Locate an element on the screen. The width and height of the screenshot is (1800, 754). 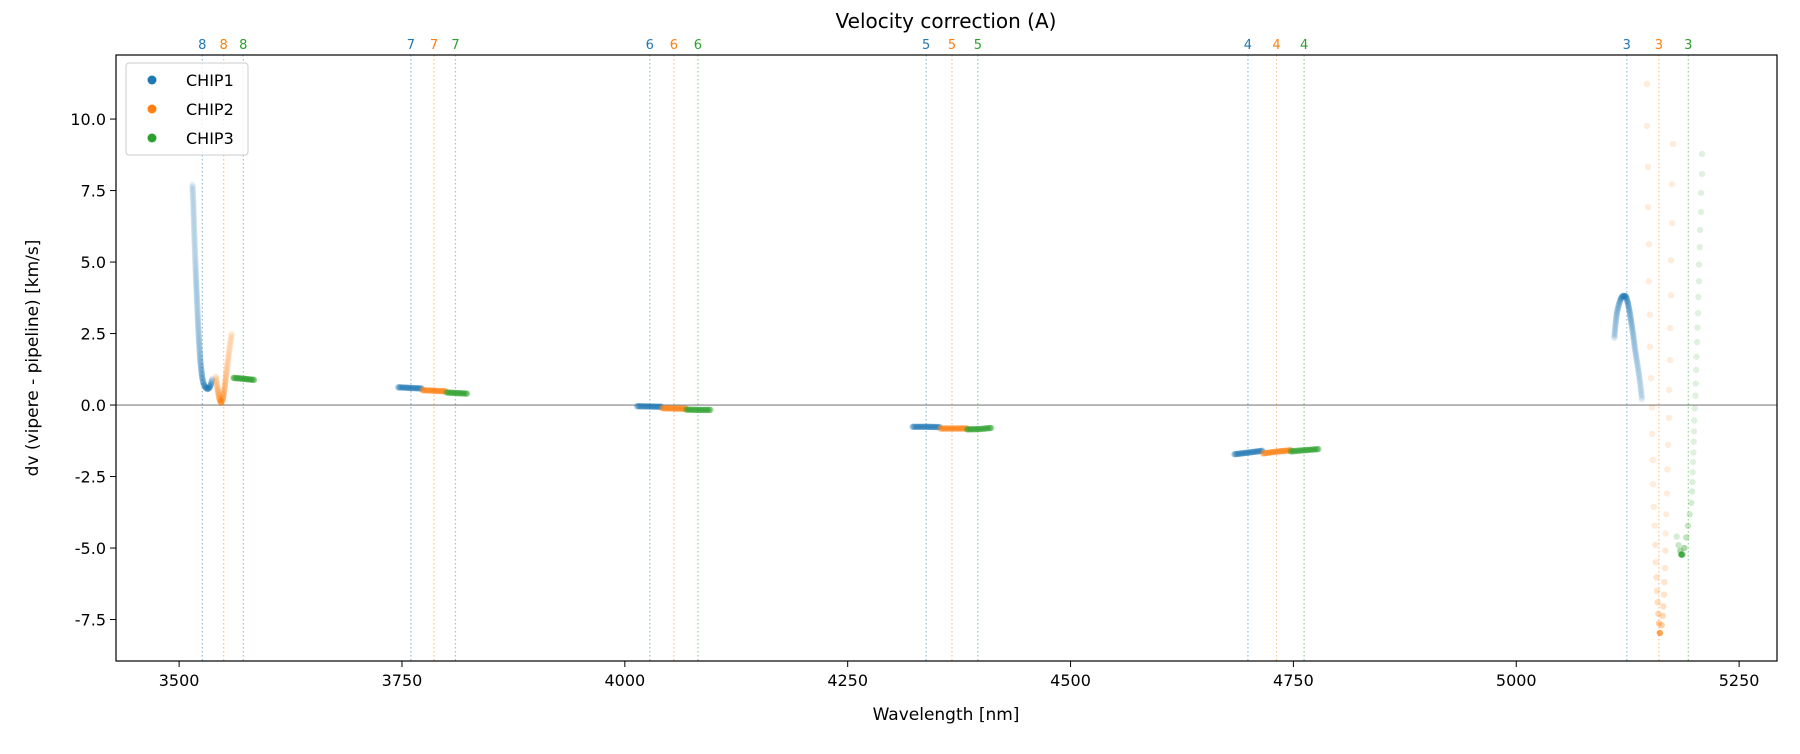
x-axis-label: Wavelength [nm] is located at coordinates (946, 715).